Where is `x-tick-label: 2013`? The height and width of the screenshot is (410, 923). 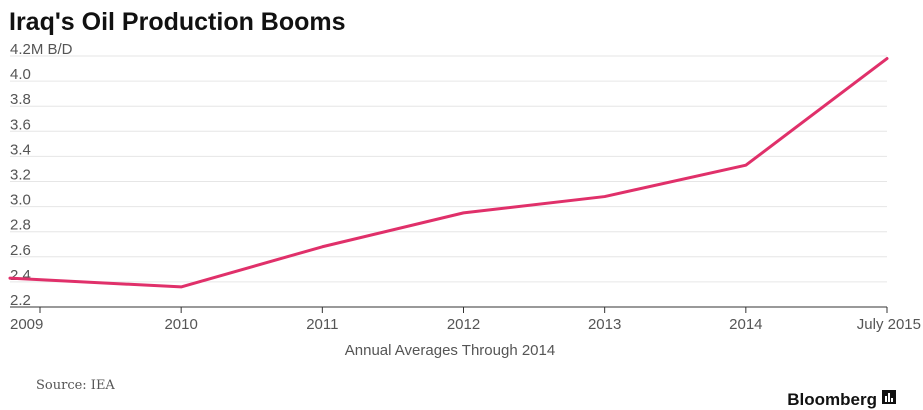 x-tick-label: 2013 is located at coordinates (604, 324).